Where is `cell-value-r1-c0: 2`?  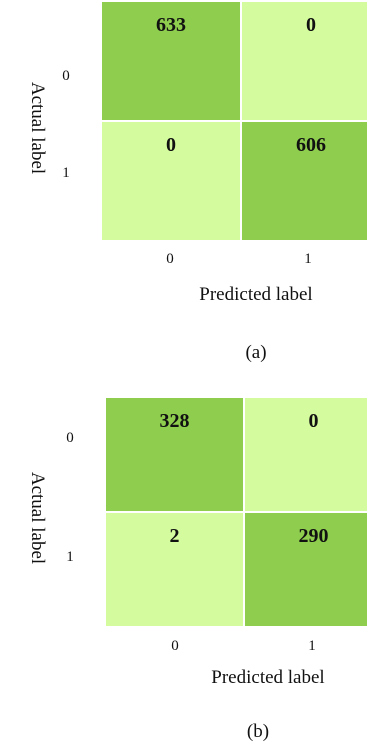
cell-value-r1-c0: 2 is located at coordinates (175, 536).